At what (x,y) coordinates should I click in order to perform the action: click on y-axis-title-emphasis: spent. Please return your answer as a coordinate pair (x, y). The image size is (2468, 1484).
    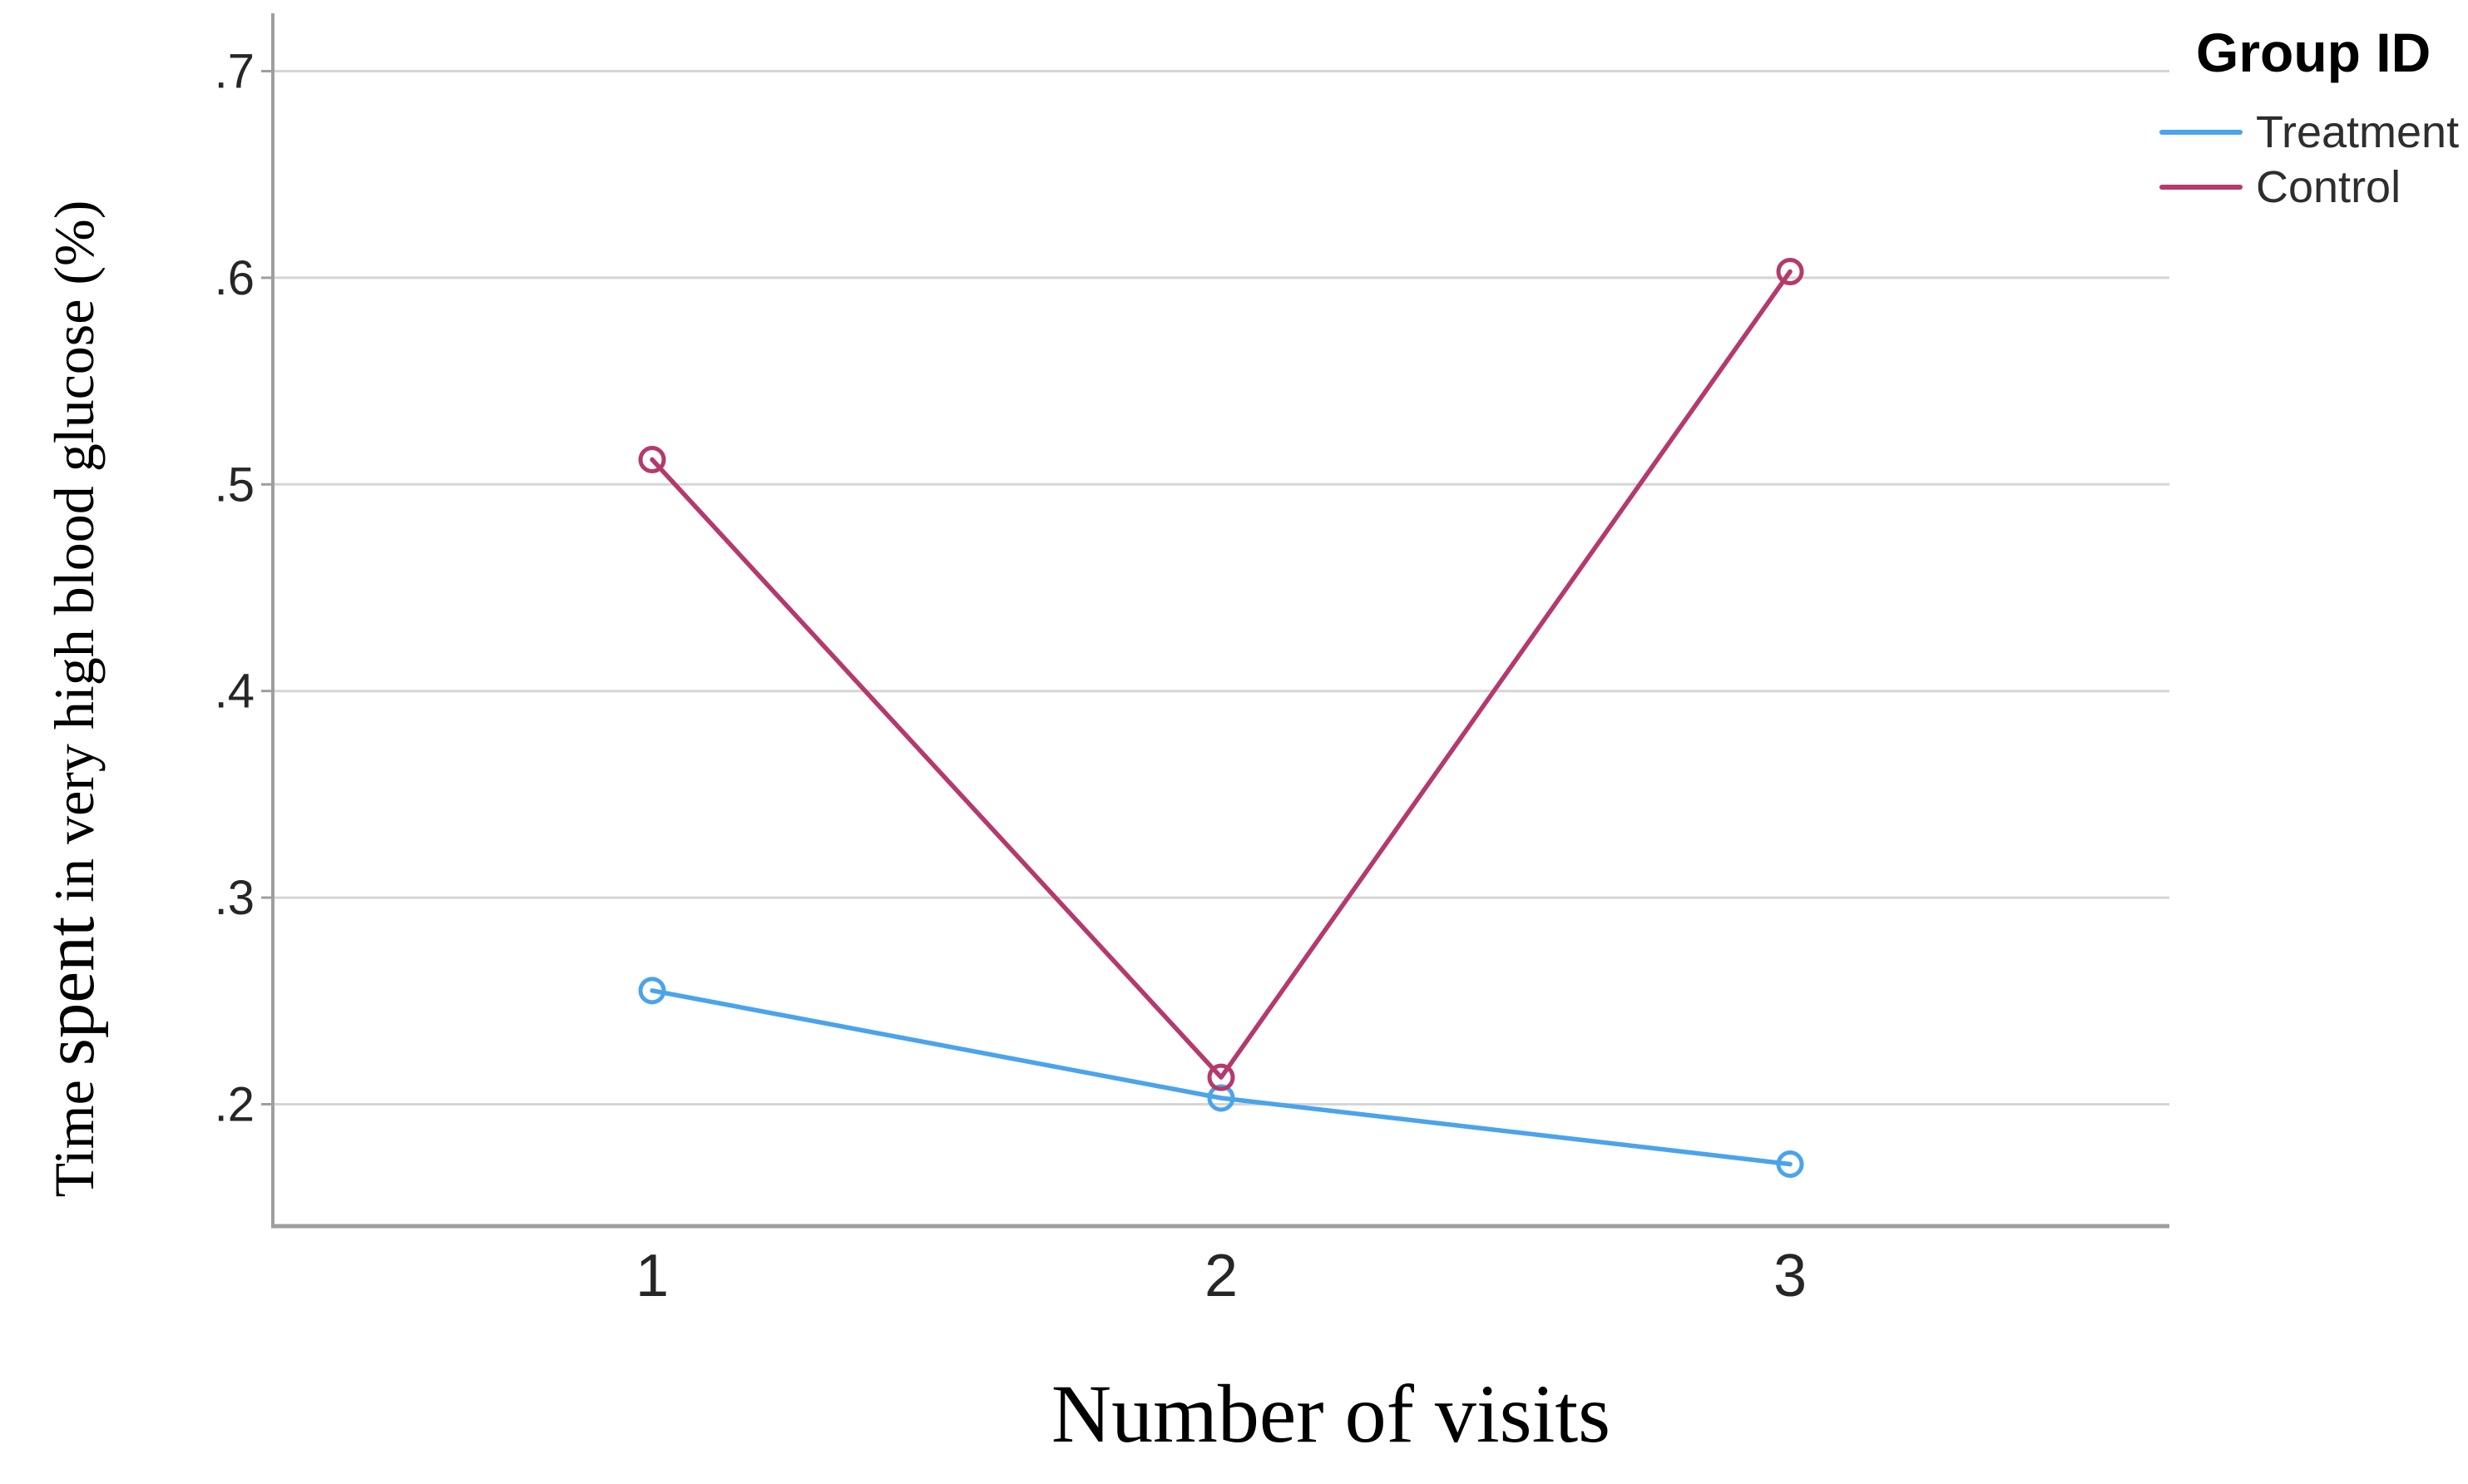
    Looking at the image, I should click on (70, 991).